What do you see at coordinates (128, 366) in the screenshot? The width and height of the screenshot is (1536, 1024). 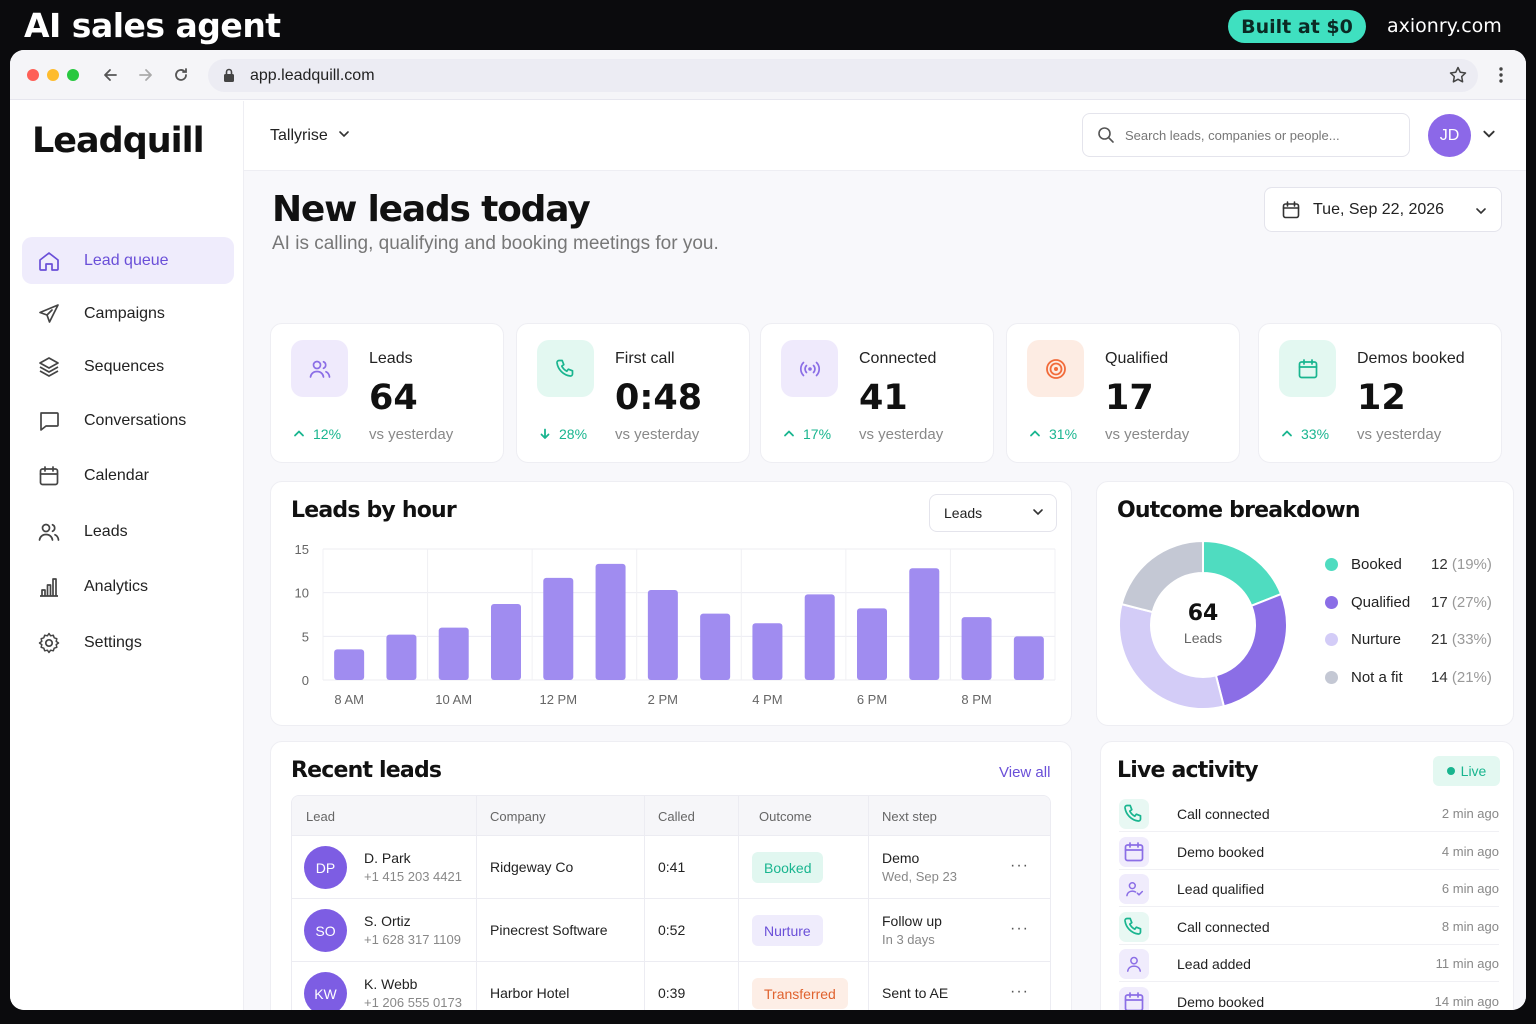 I see `sidebar-item-sequences: Sequences` at bounding box center [128, 366].